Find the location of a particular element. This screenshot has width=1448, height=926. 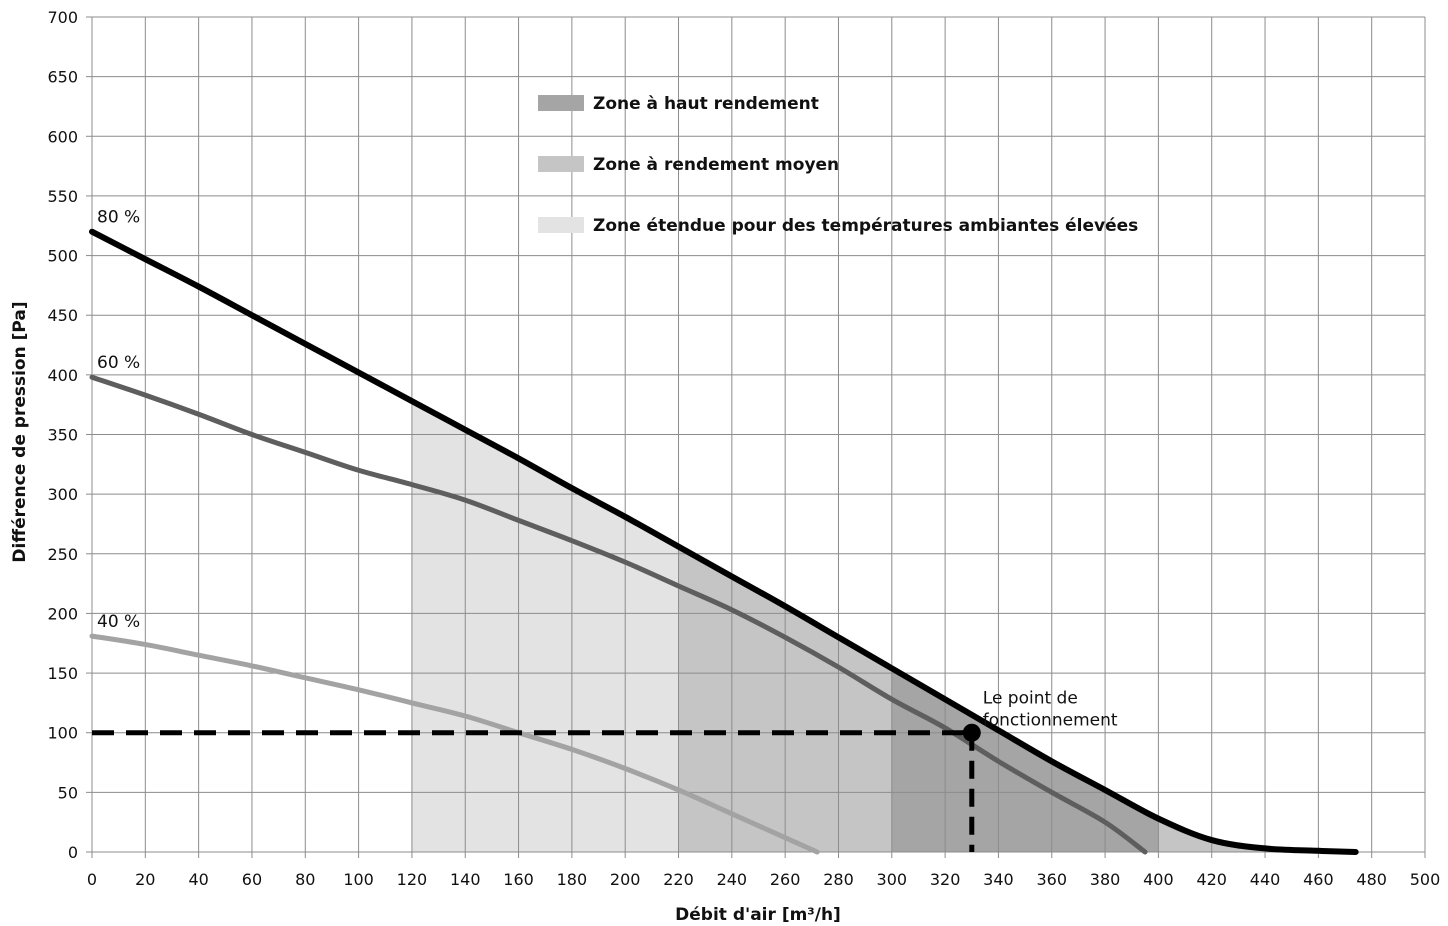

legend-label: Zone à haut rendement is located at coordinates (706, 104).